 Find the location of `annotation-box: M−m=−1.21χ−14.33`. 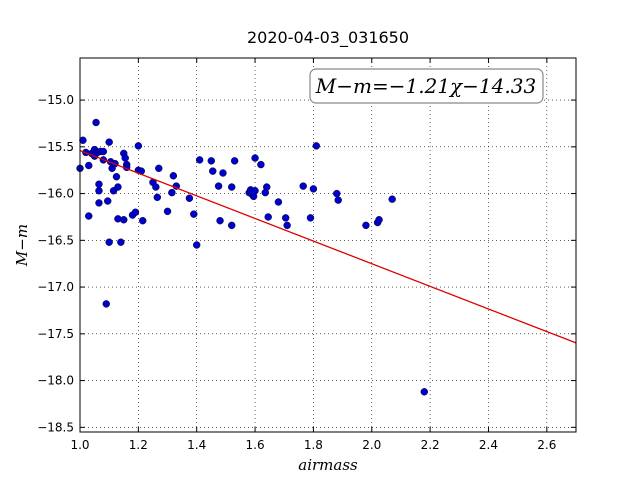

annotation-box: M−m=−1.21χ−14.33 is located at coordinates (426, 86).